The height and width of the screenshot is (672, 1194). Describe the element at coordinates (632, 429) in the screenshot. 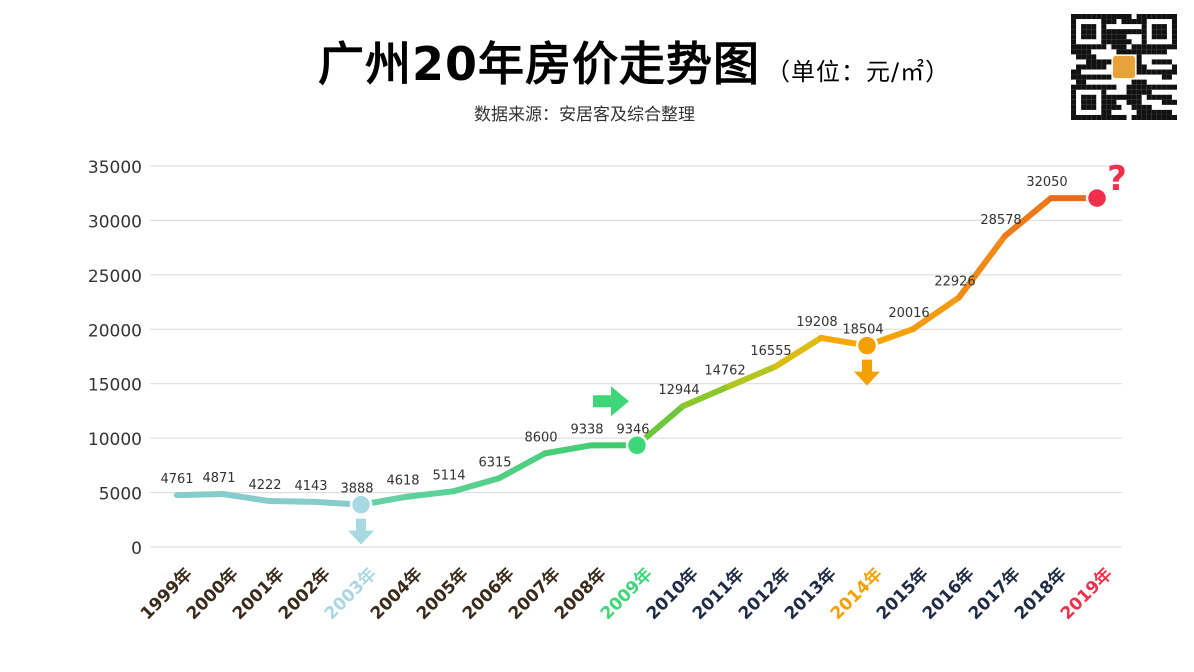

I see `data-label: 9346` at that location.